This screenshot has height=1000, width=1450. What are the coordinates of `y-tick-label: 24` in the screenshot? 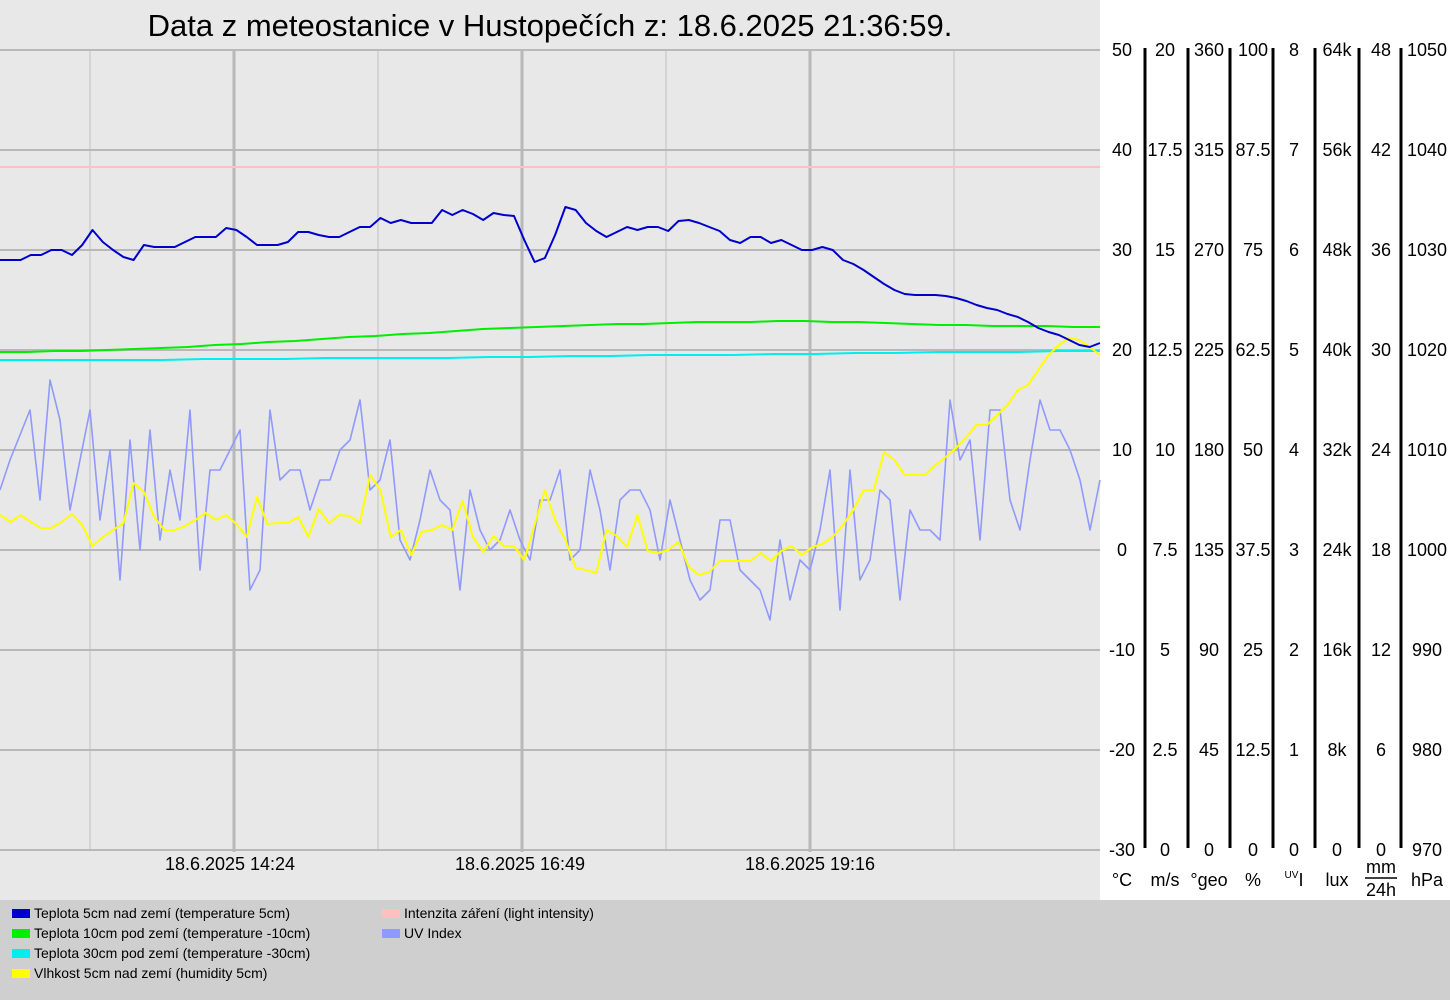 It's located at (1381, 450).